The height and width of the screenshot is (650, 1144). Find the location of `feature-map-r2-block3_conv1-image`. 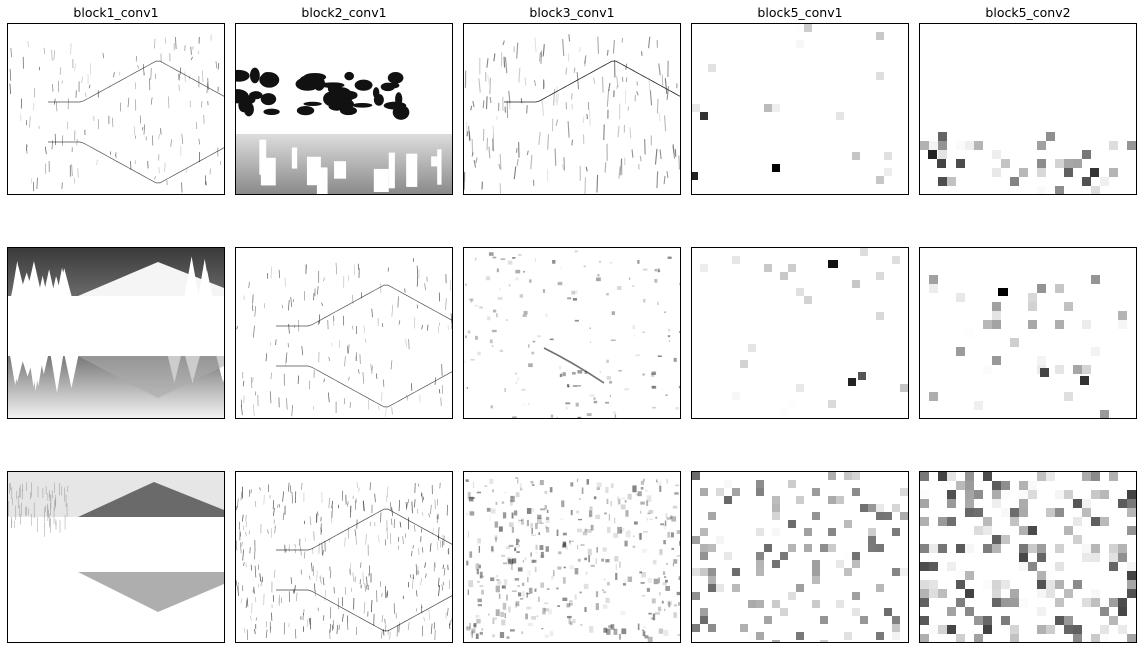

feature-map-r2-block3_conv1-image is located at coordinates (572, 333).